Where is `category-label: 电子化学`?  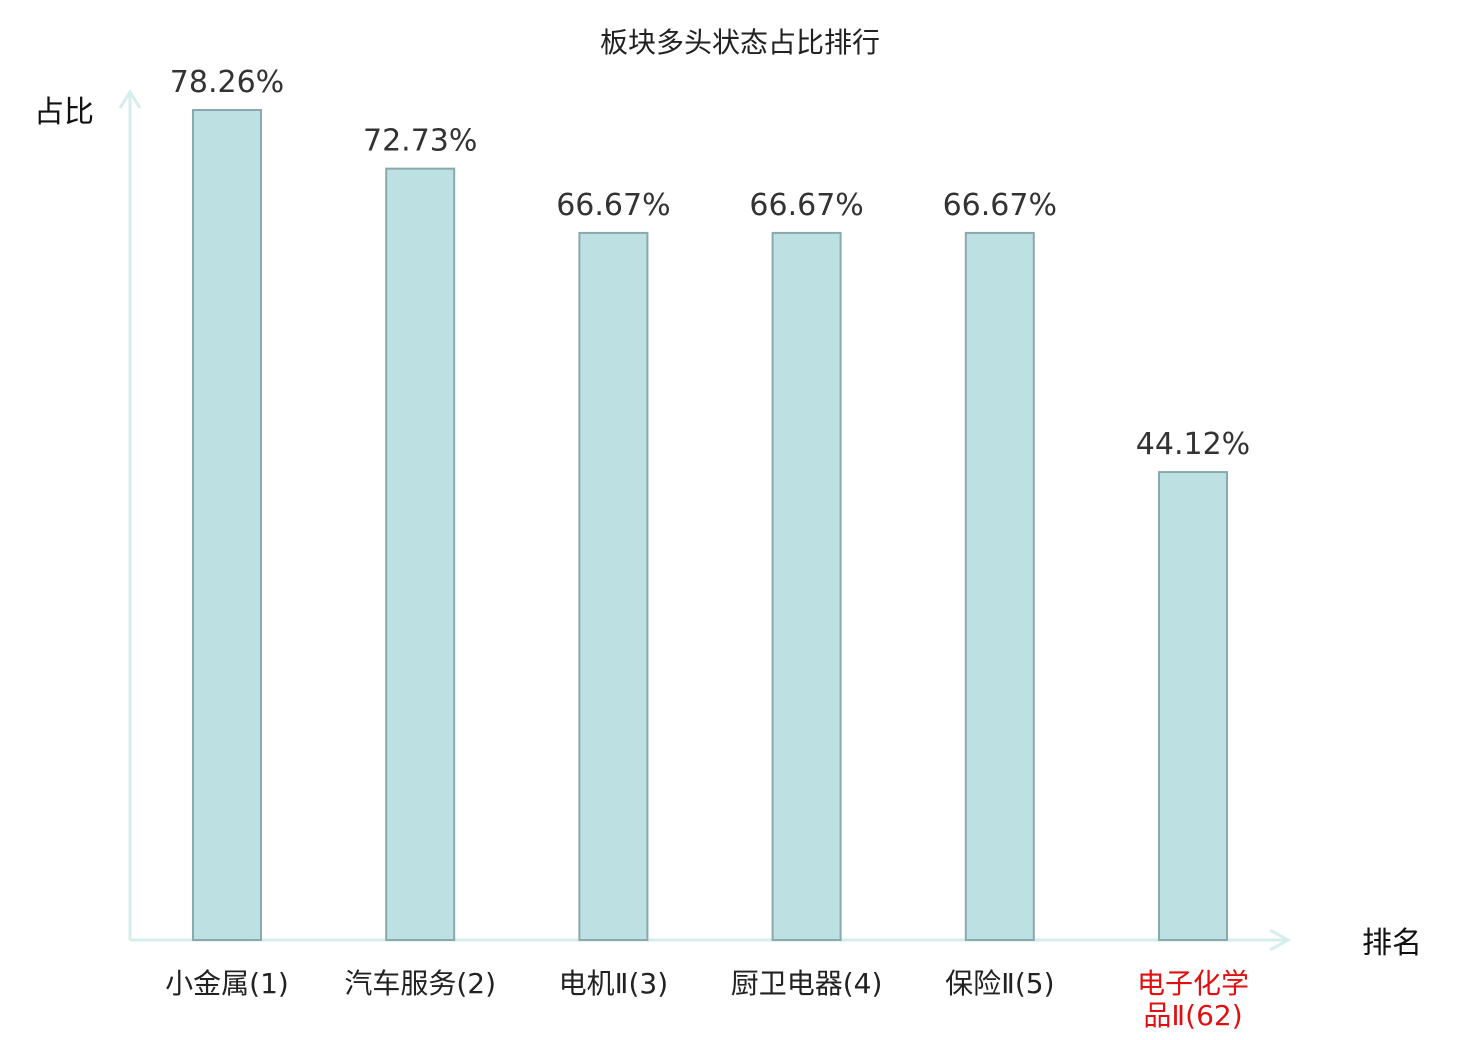 category-label: 电子化学 is located at coordinates (1193, 983).